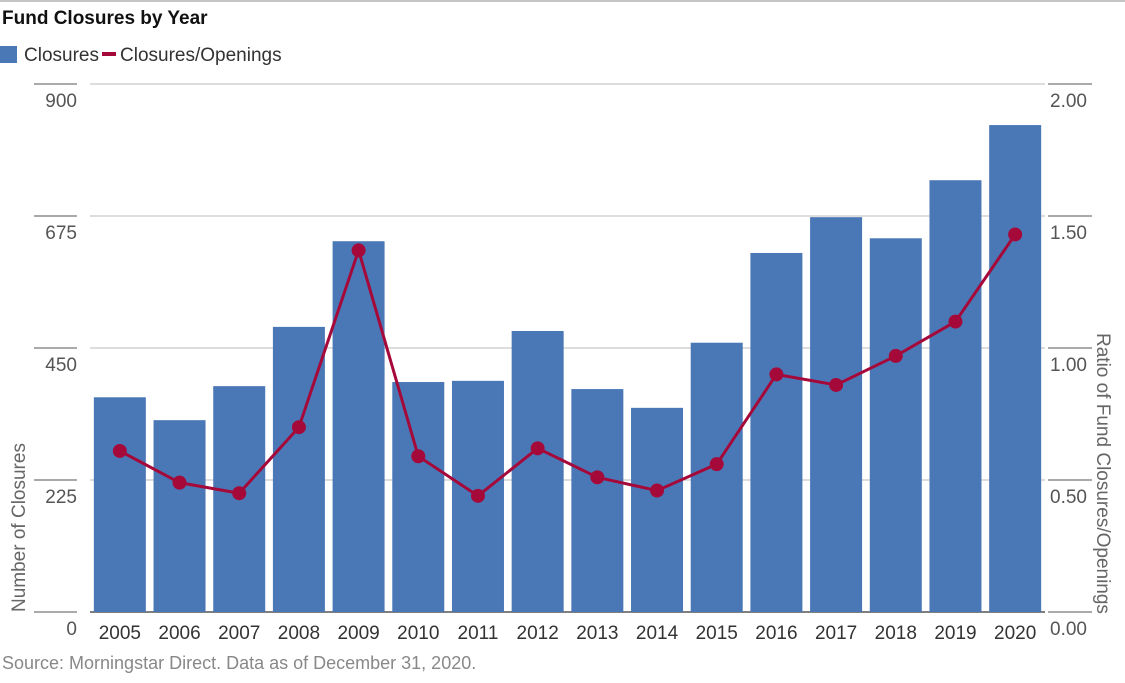  Describe the element at coordinates (776, 633) in the screenshot. I see `x-tick-label: 2016` at that location.